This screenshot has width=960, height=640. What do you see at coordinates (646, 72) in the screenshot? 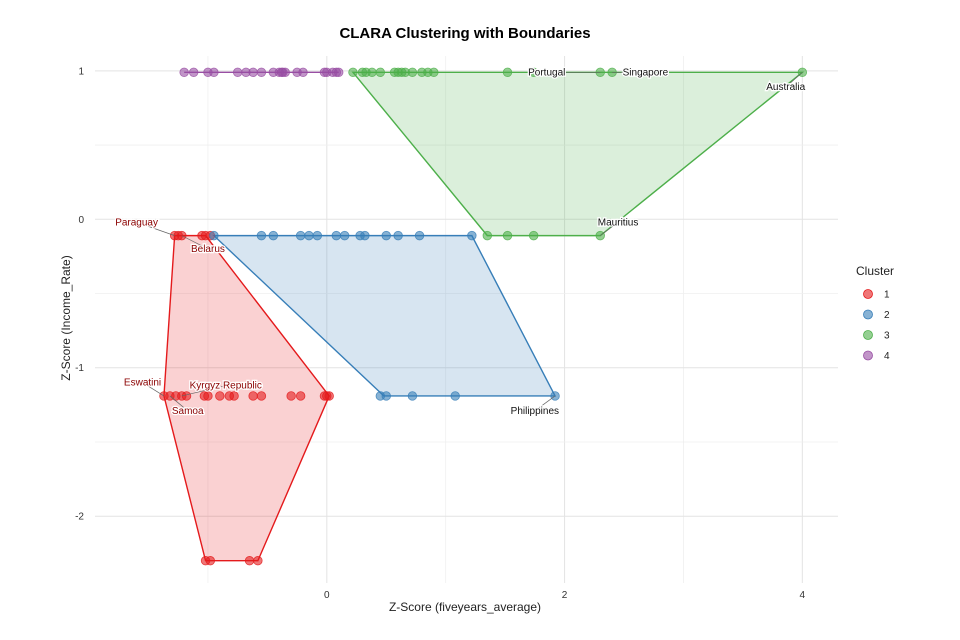
I see `annotation-label: Singapore` at bounding box center [646, 72].